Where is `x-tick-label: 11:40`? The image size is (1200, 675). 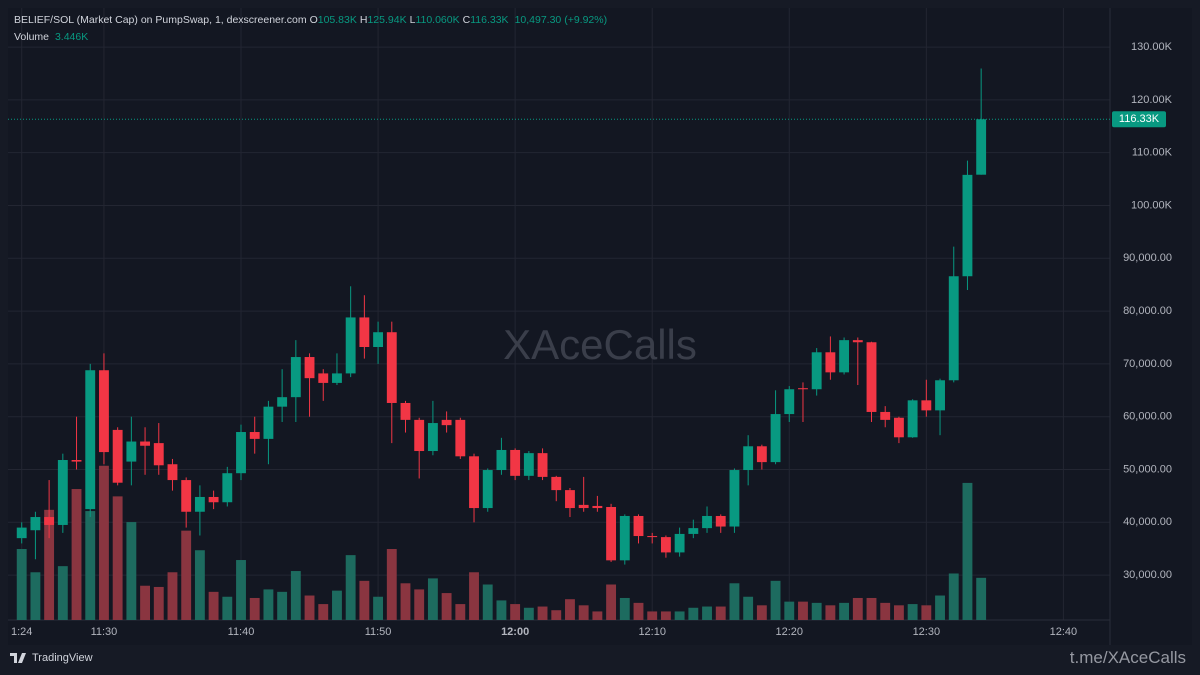
x-tick-label: 11:40 is located at coordinates (241, 632).